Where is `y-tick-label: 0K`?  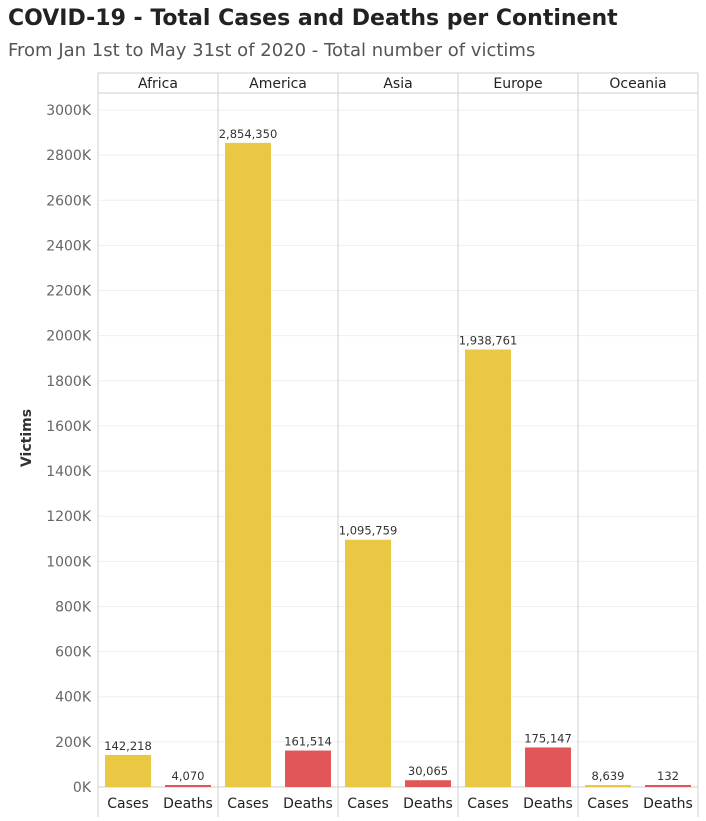
y-tick-label: 0K is located at coordinates (82, 788).